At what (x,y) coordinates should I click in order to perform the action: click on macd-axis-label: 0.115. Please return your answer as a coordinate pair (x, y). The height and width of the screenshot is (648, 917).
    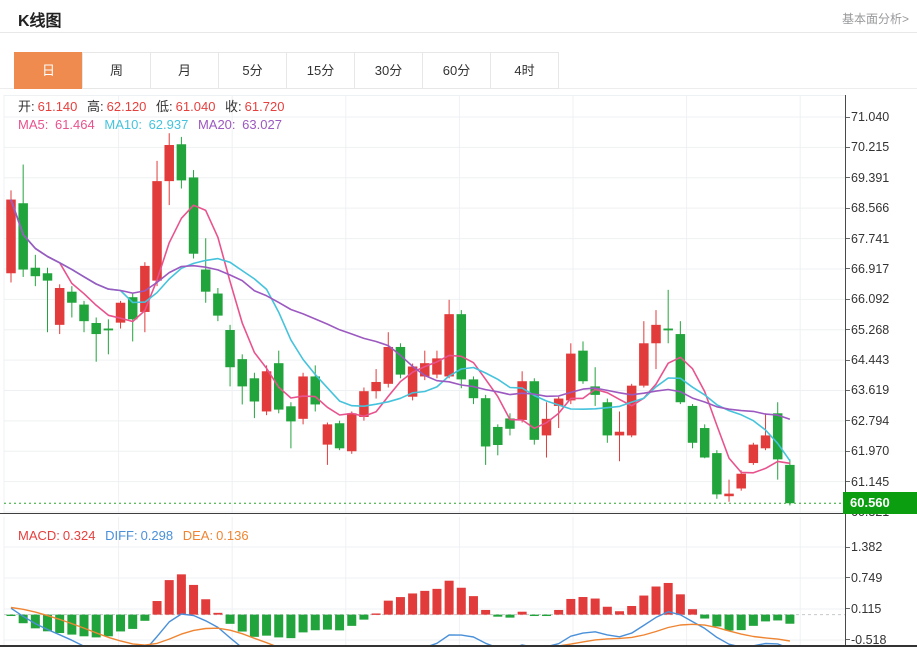
    Looking at the image, I should click on (866, 608).